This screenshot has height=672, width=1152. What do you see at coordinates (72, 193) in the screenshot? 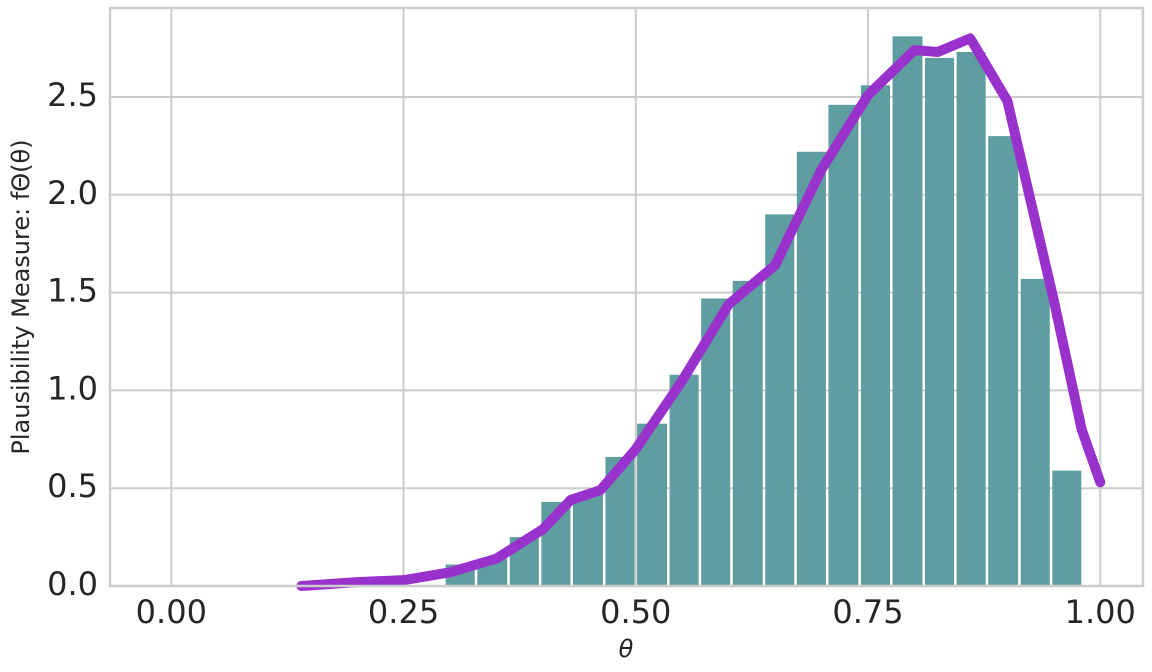
I see `y-tick-label: 2.0` at bounding box center [72, 193].